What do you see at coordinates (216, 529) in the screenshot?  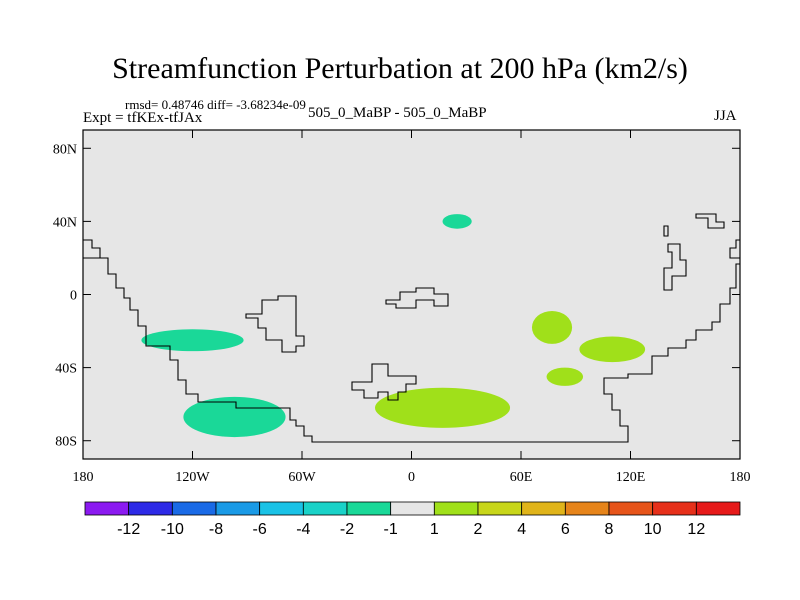 I see `colorbar-label: -8` at bounding box center [216, 529].